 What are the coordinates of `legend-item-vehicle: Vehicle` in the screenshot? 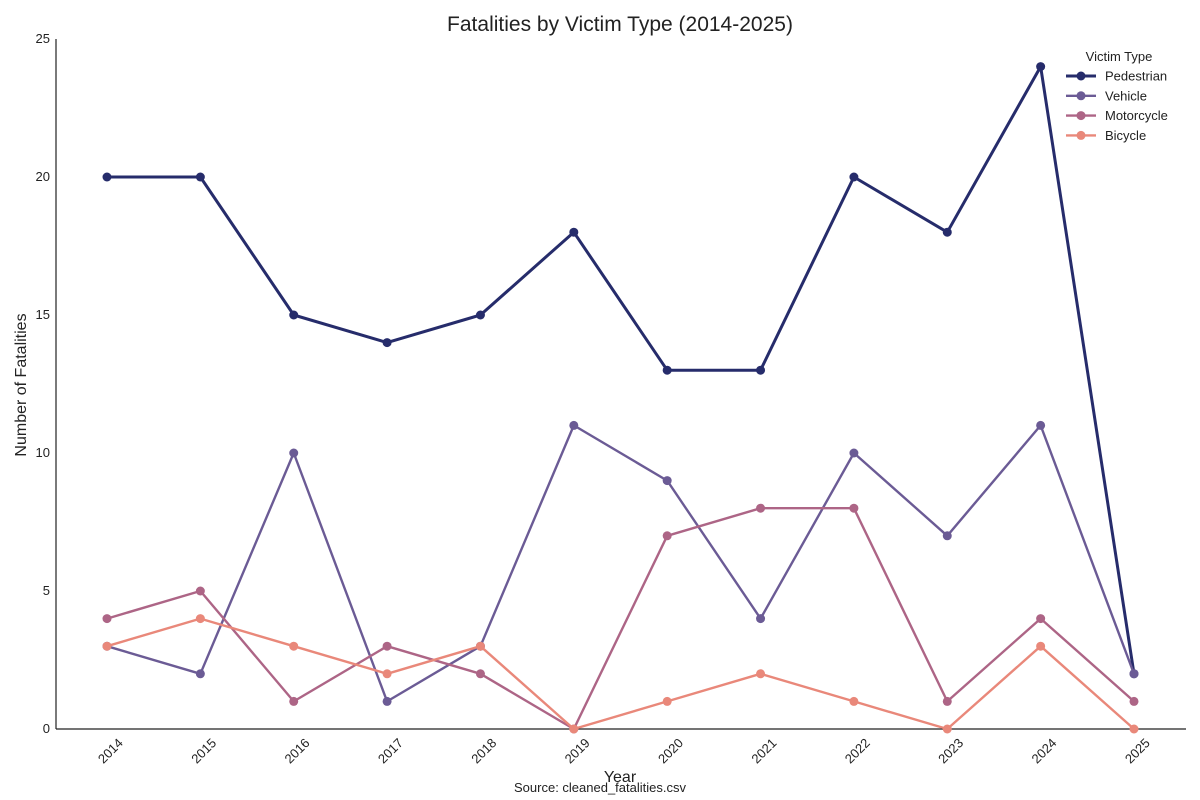 It's located at (1106, 95).